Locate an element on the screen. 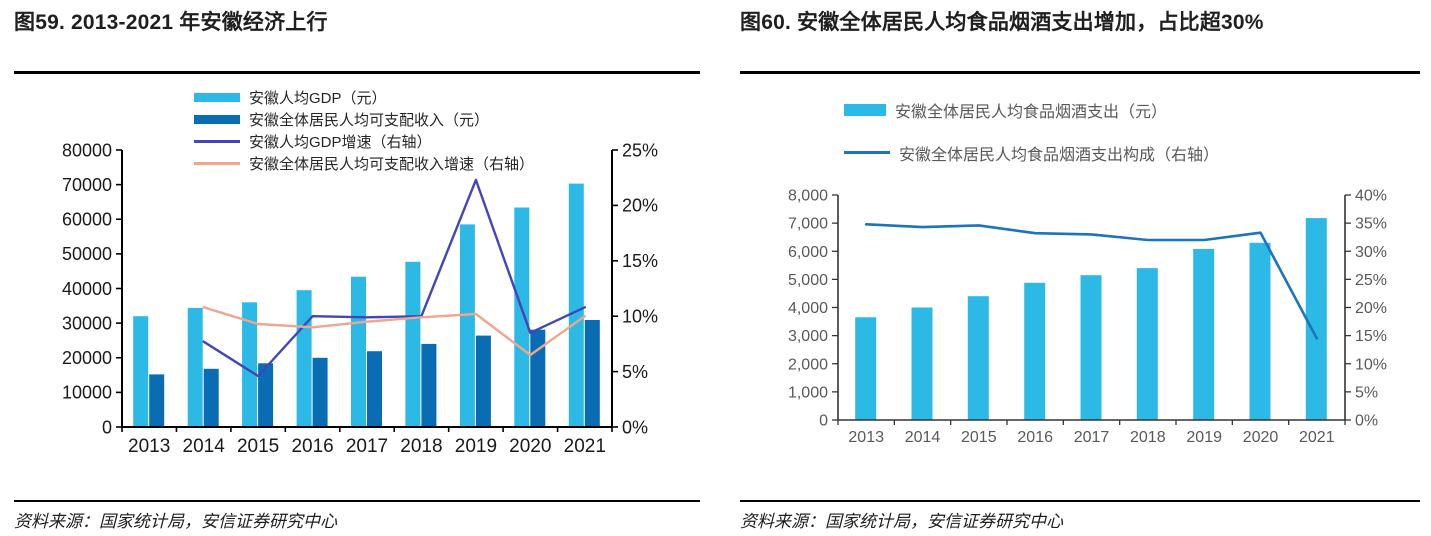 This screenshot has width=1431, height=536. legend-item-income-growth: 安徽全体居民人均可支配收入增速（右轴） is located at coordinates (364, 163).